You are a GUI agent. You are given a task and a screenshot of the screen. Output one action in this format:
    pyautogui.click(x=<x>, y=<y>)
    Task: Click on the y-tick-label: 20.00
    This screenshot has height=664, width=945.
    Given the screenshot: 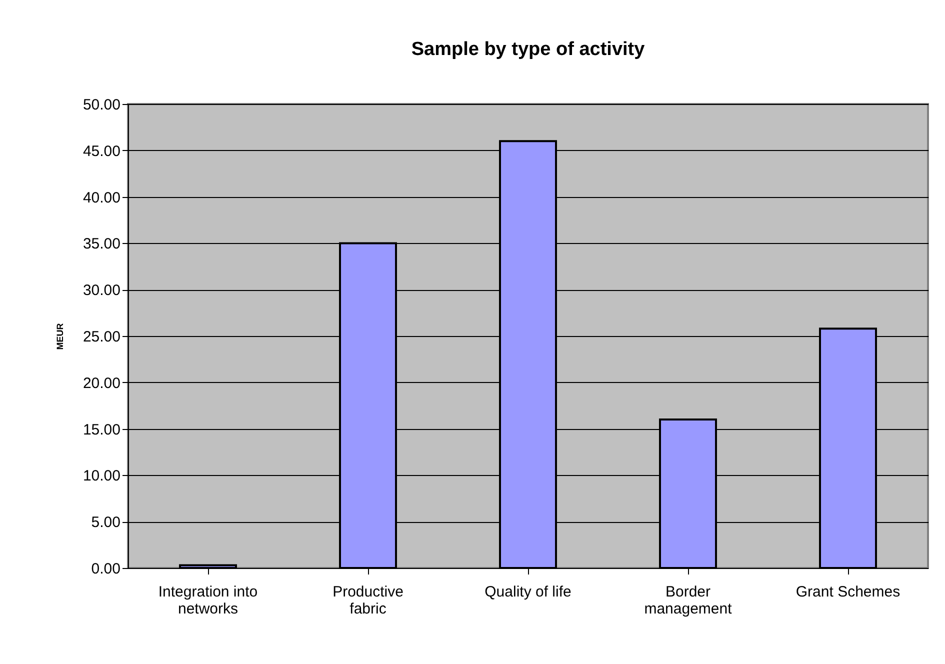 What is the action you would take?
    pyautogui.click(x=101, y=383)
    